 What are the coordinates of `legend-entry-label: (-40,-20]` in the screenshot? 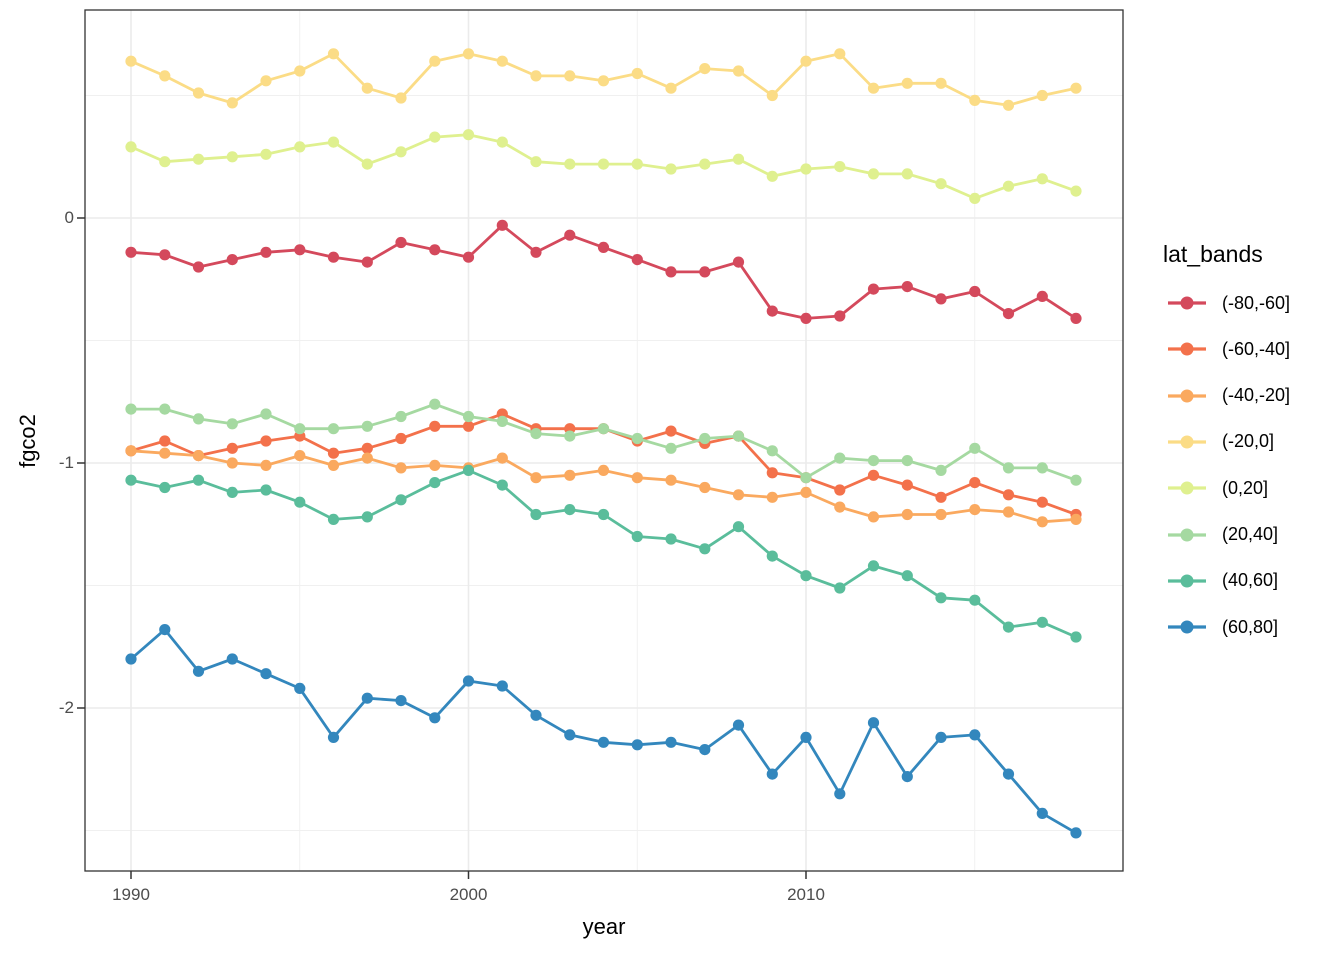 It's located at (1256, 395).